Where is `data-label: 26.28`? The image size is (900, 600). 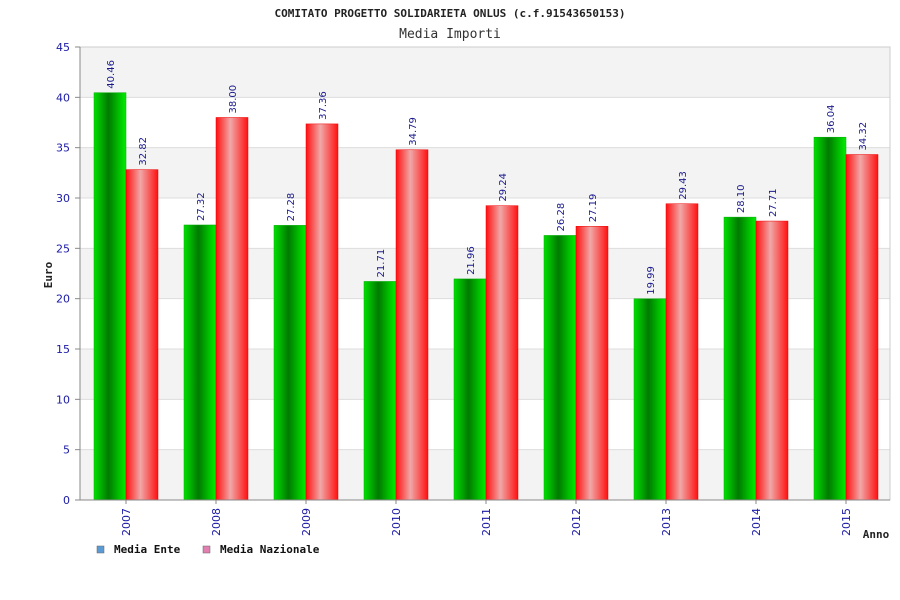
data-label: 26.28 is located at coordinates (561, 217).